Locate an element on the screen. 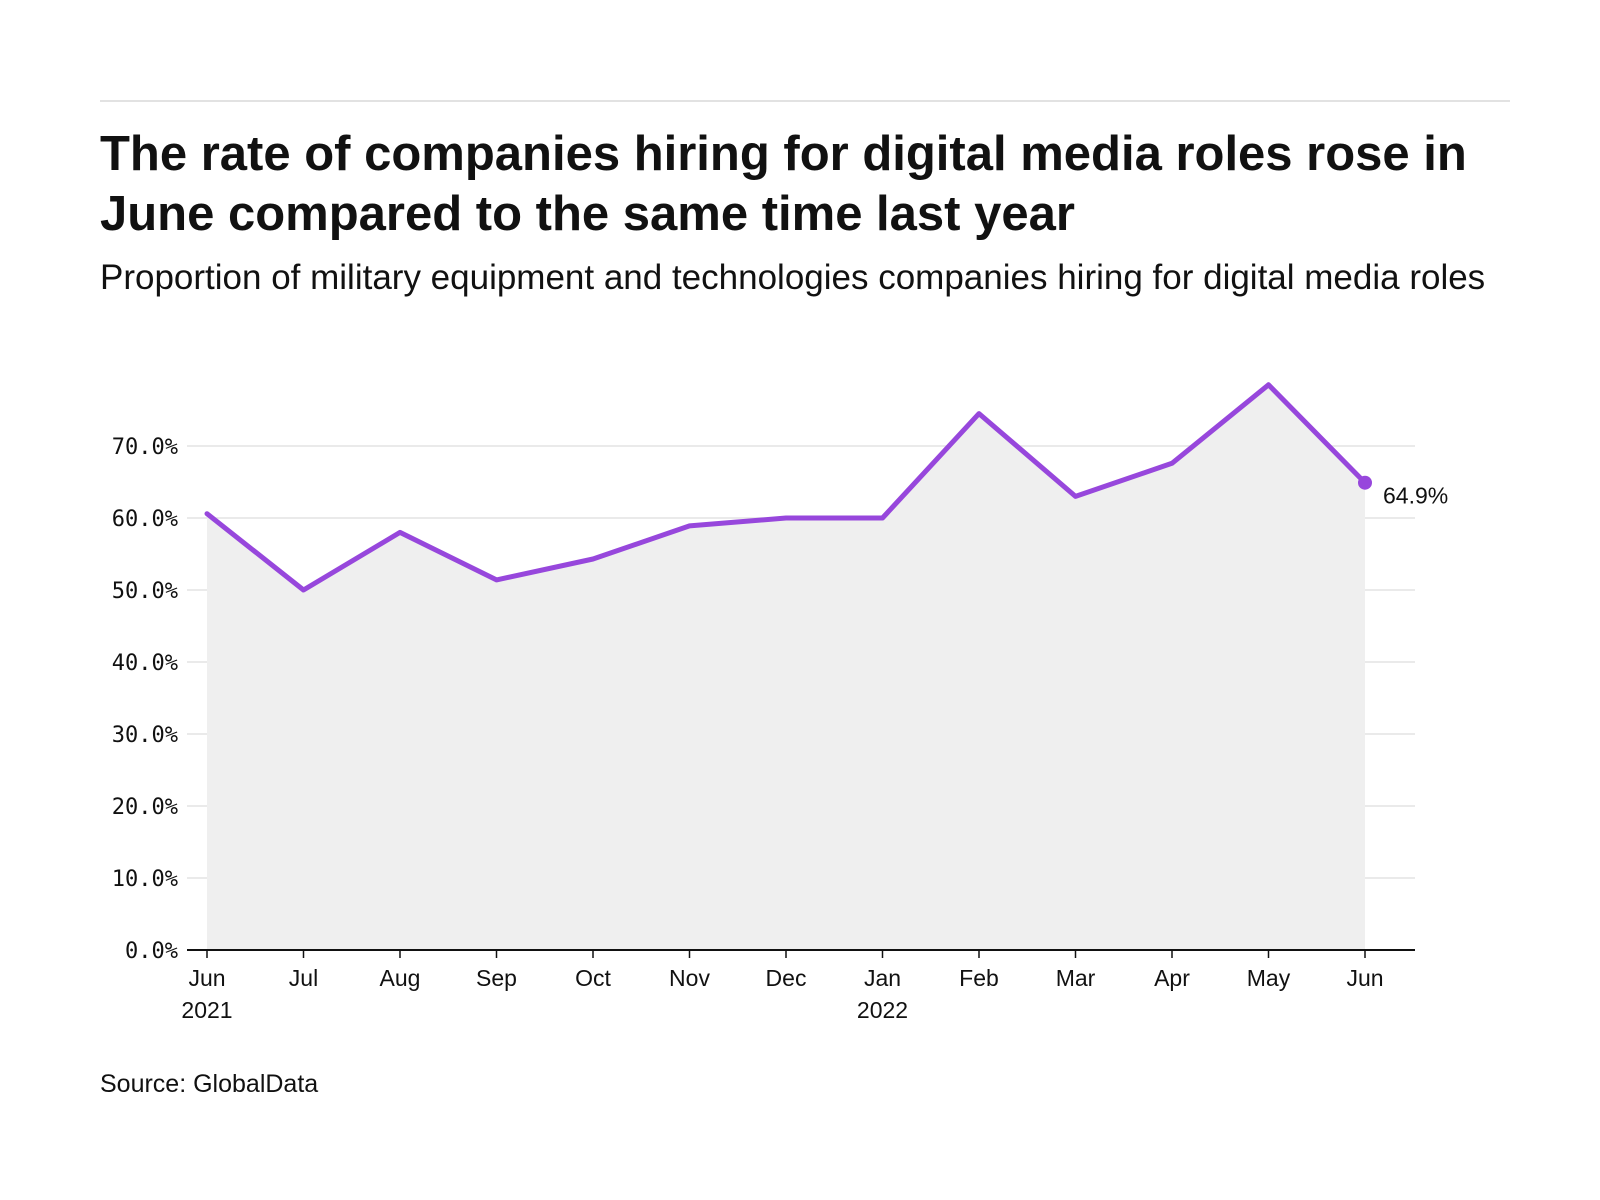 The width and height of the screenshot is (1600, 1200). y-tick-label: 70.0% is located at coordinates (145, 447).